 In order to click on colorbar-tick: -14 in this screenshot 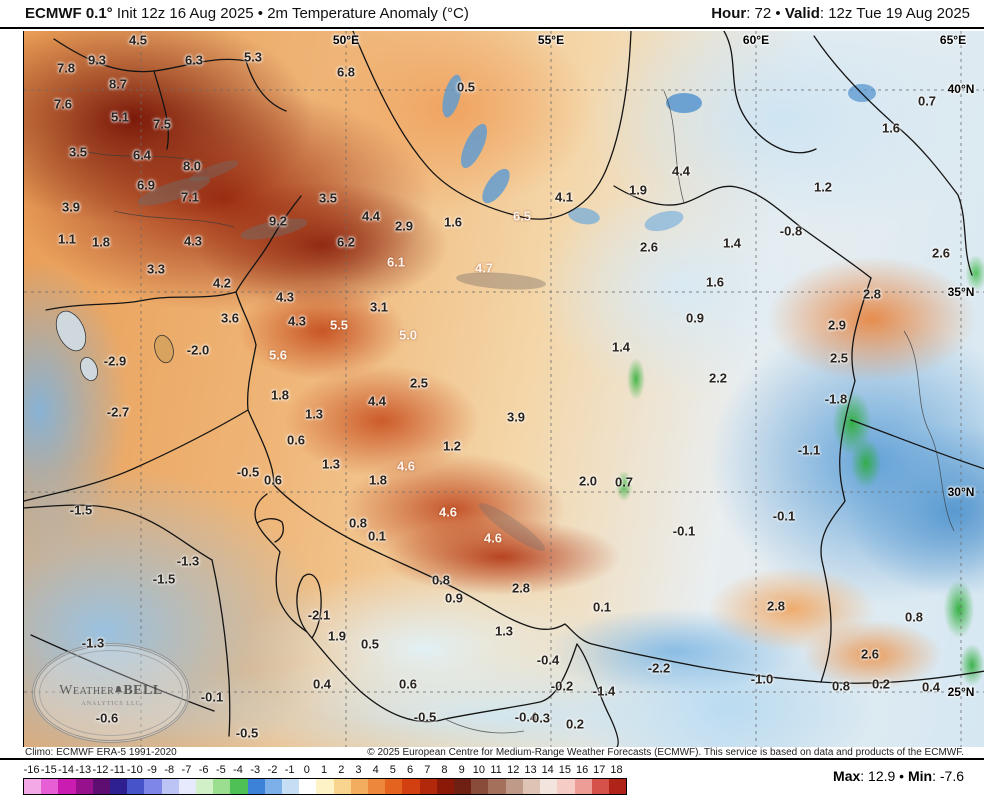, I will do `click(66, 770)`.